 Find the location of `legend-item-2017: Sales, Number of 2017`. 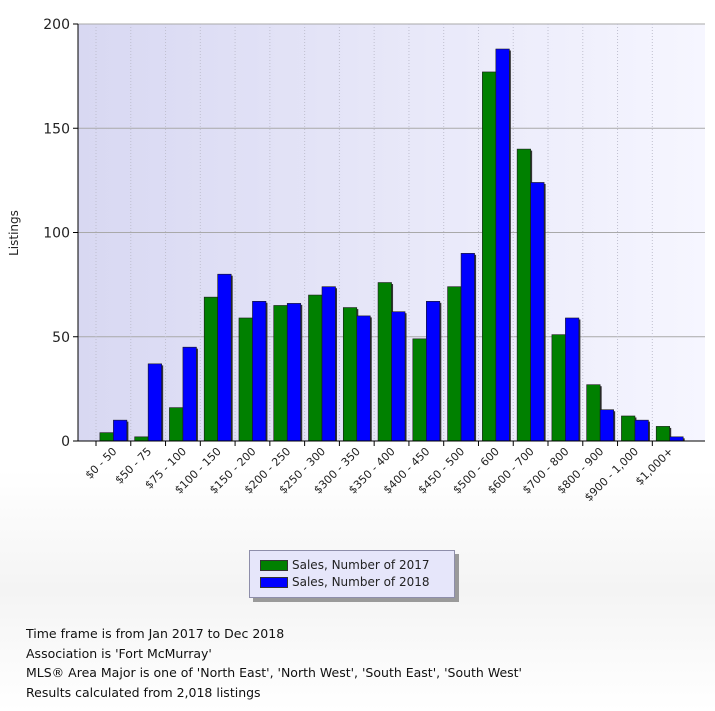

legend-item-2017: Sales, Number of 2017 is located at coordinates (345, 565).